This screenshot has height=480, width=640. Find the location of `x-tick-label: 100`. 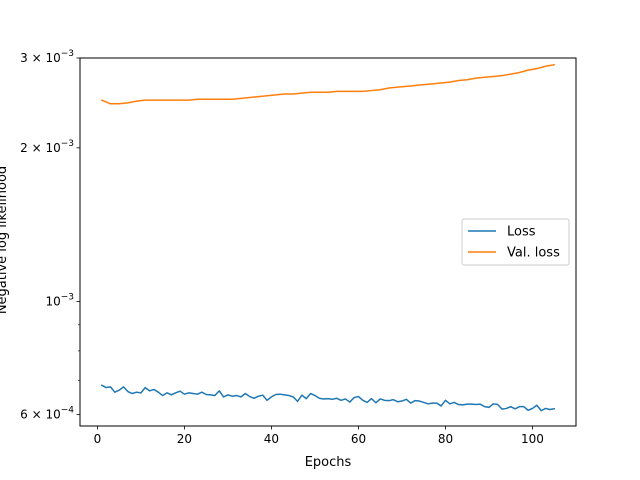

x-tick-label: 100 is located at coordinates (532, 439).